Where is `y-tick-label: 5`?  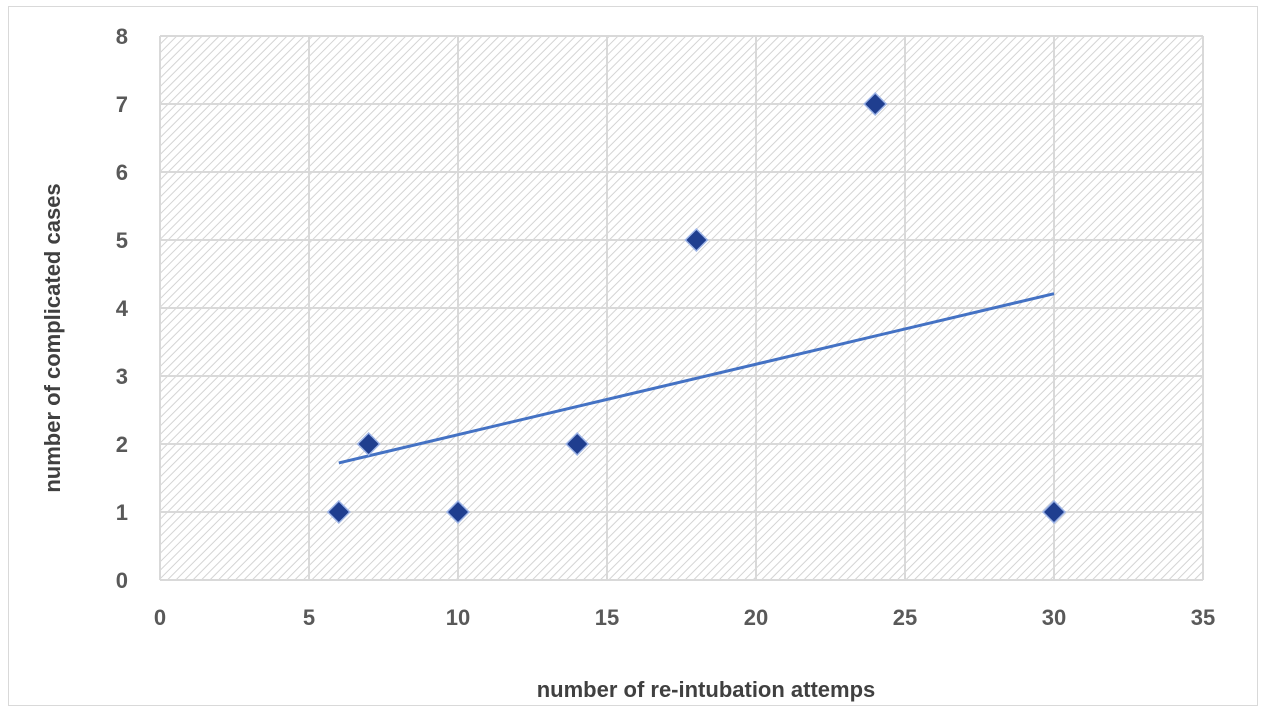 y-tick-label: 5 is located at coordinates (122, 240).